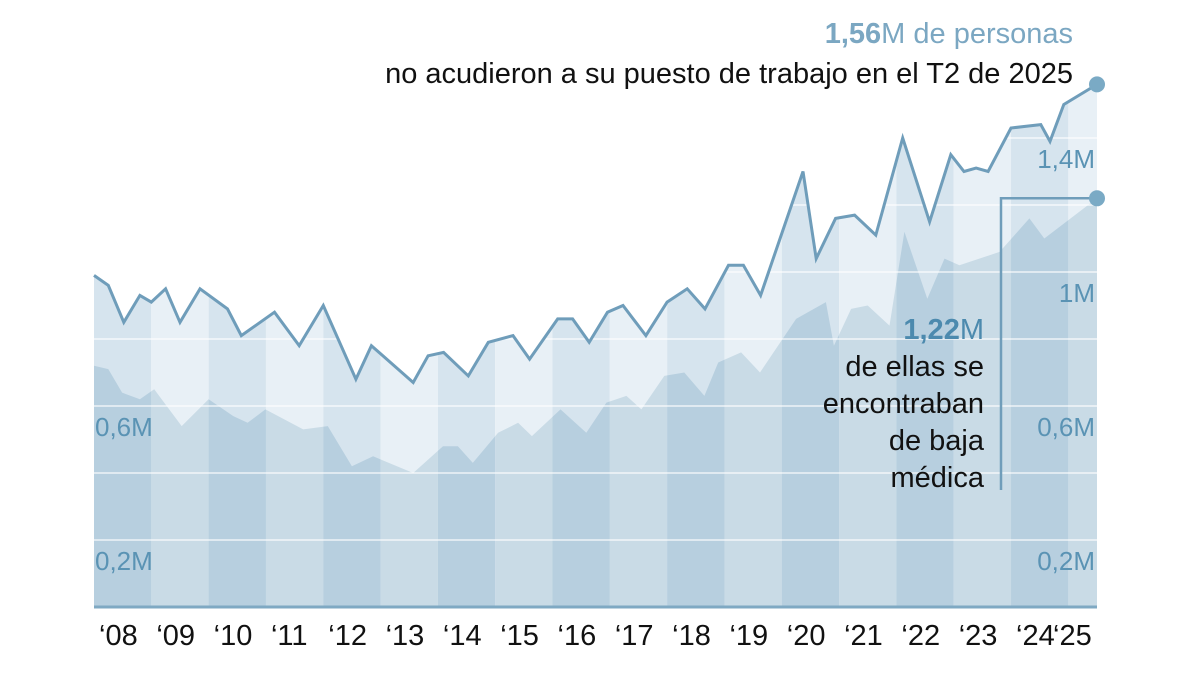 The width and height of the screenshot is (1200, 675). What do you see at coordinates (1035, 636) in the screenshot?
I see `x-tick-label: ‘24` at bounding box center [1035, 636].